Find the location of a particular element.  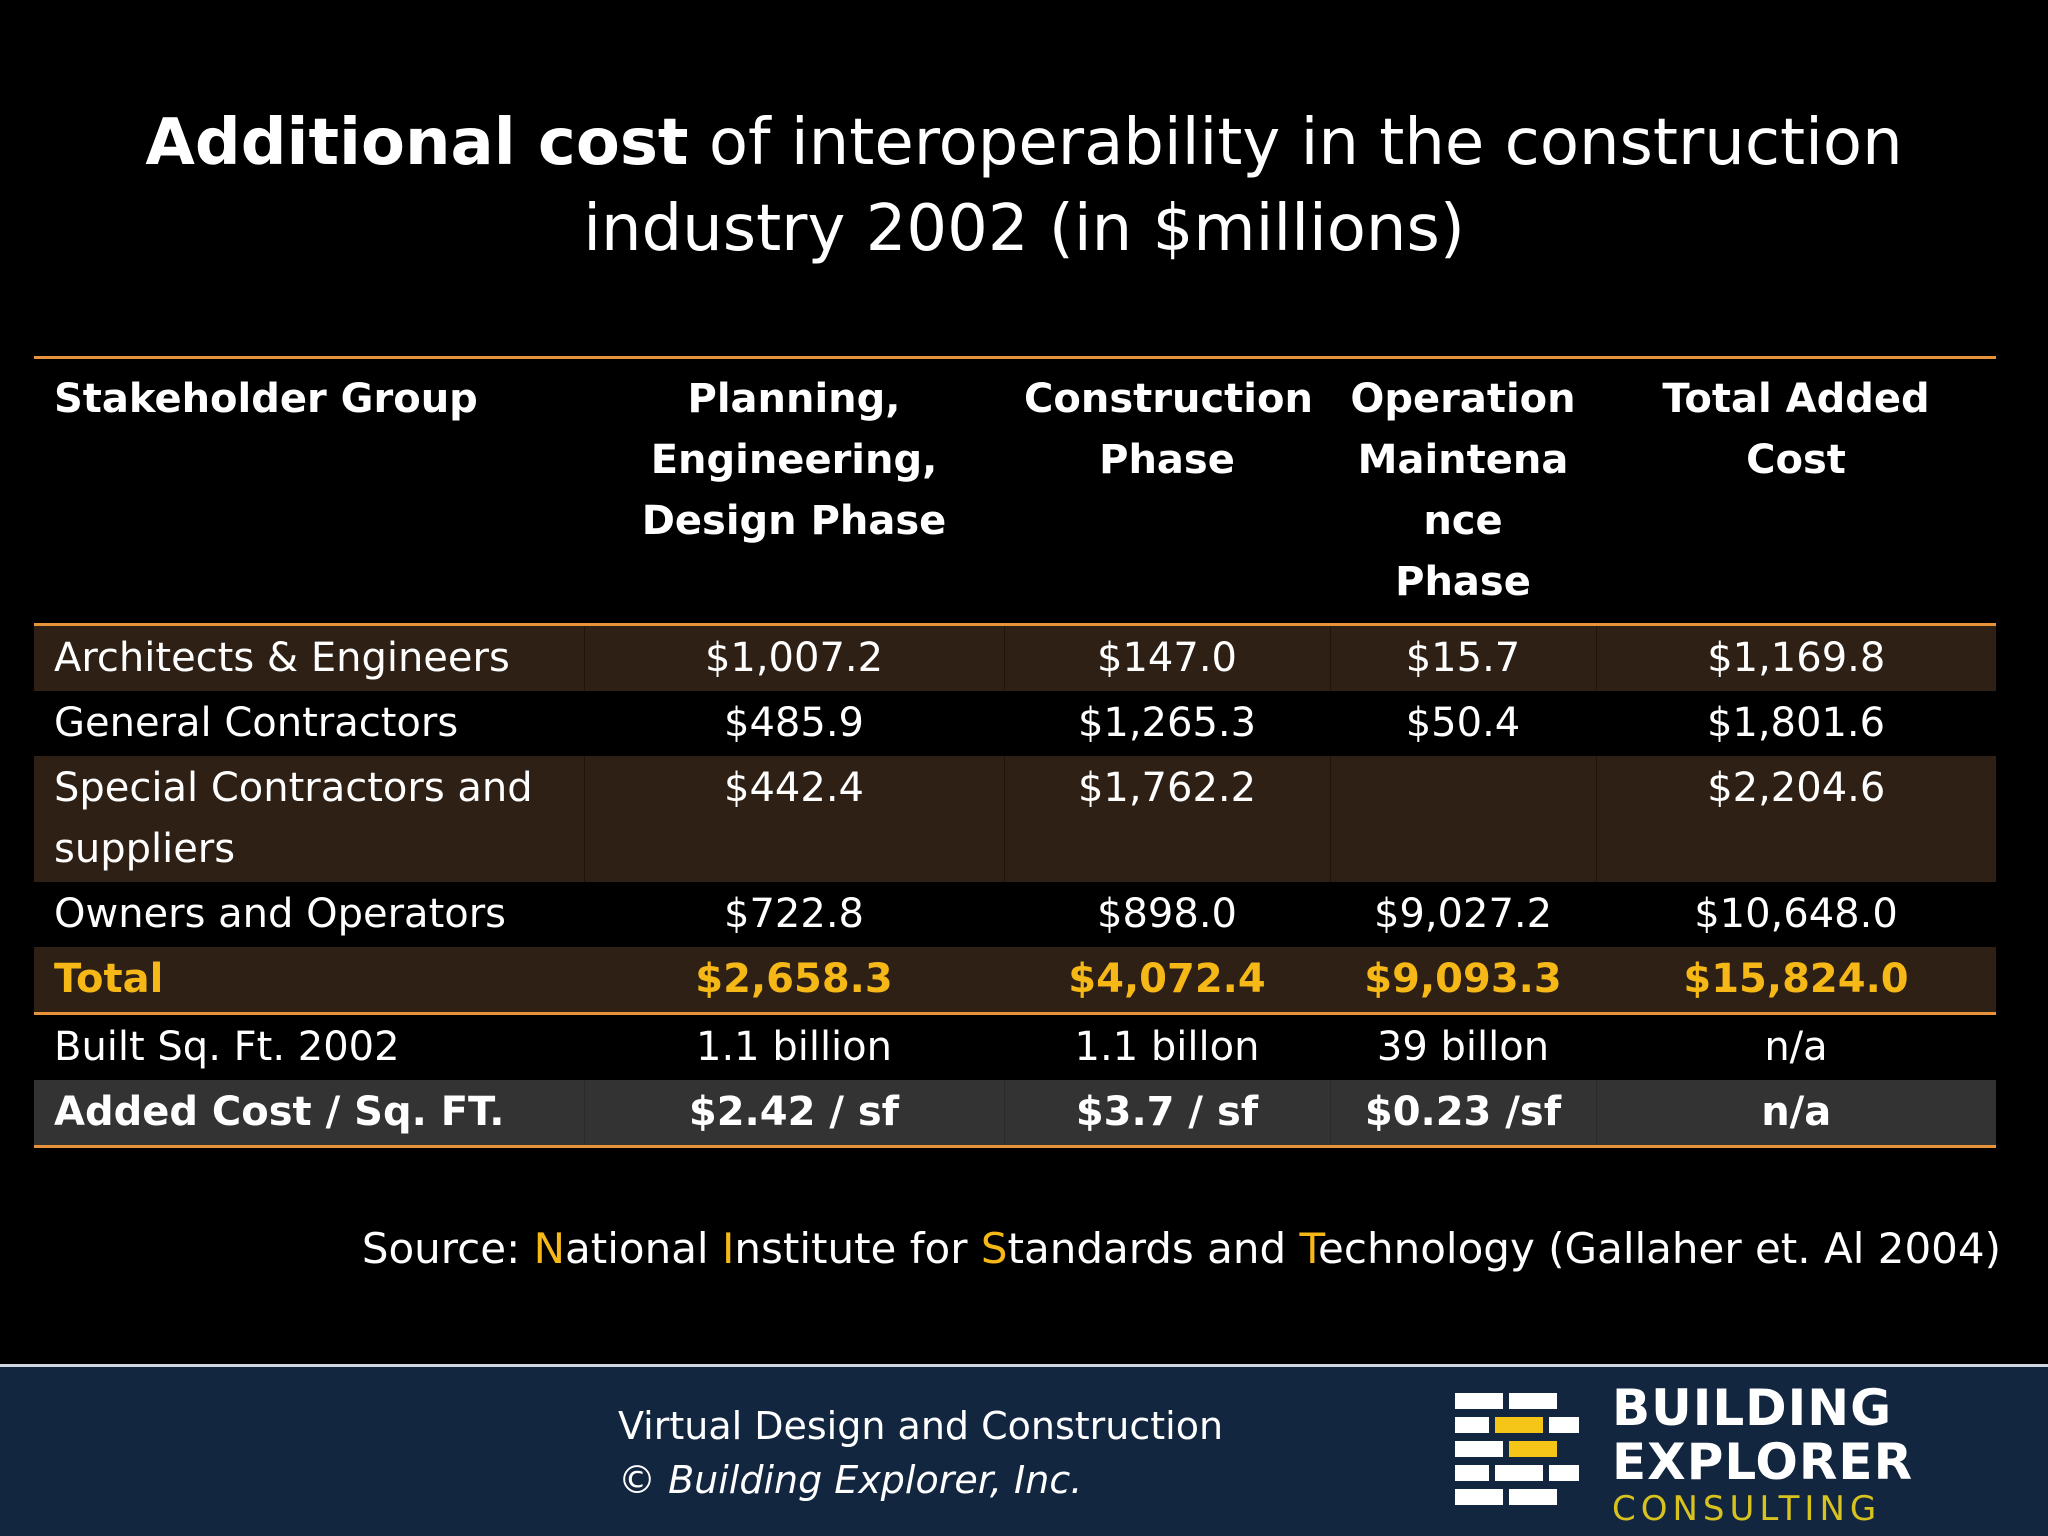

row-group: Owners and Operators is located at coordinates (309, 914).